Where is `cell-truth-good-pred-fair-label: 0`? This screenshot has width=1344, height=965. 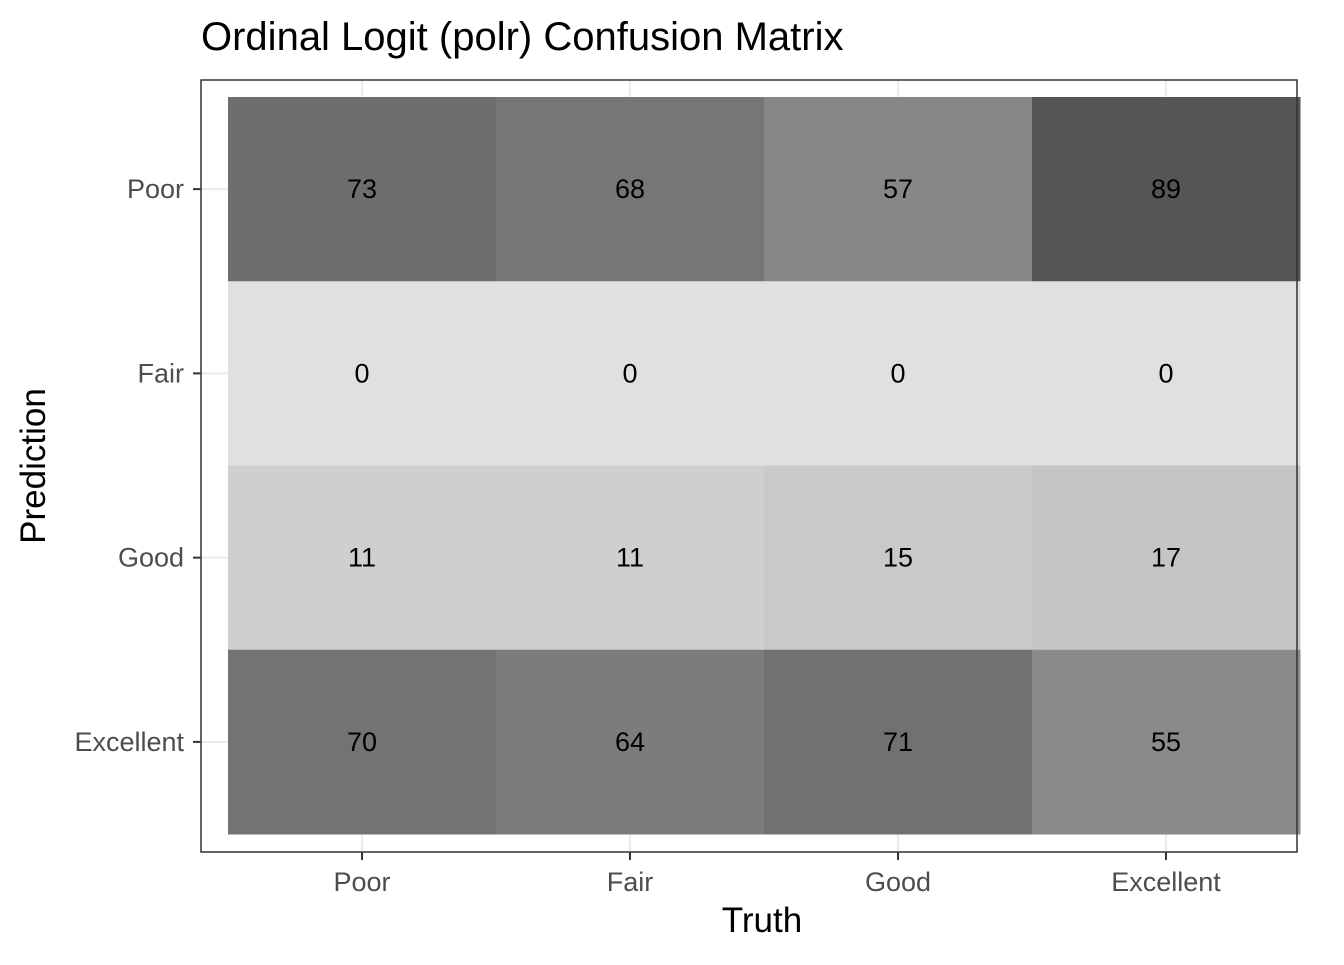
cell-truth-good-pred-fair-label: 0 is located at coordinates (897, 373).